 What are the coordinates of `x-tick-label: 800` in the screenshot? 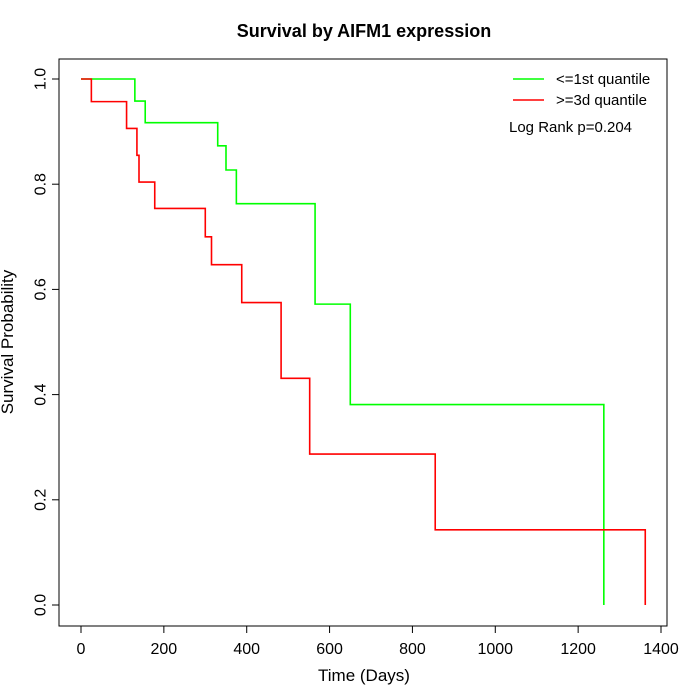 It's located at (412, 649).